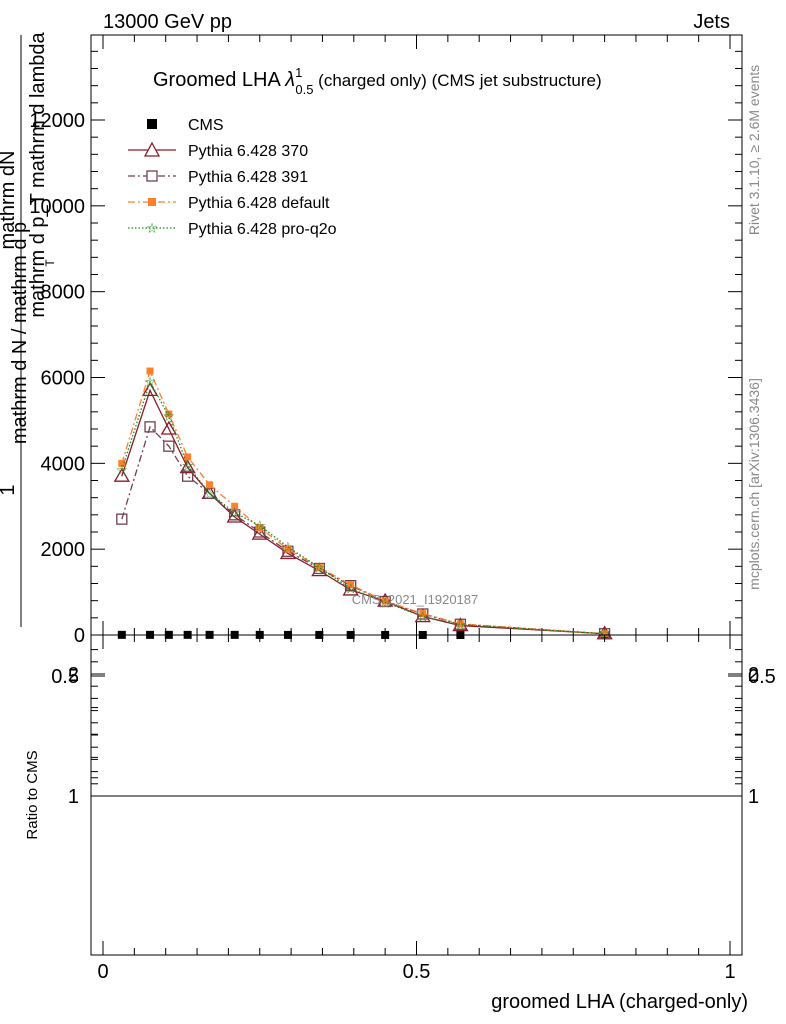 This screenshot has height=1024, width=786. Describe the element at coordinates (304, 89) in the screenshot. I see `title-sub: 0.5` at that location.